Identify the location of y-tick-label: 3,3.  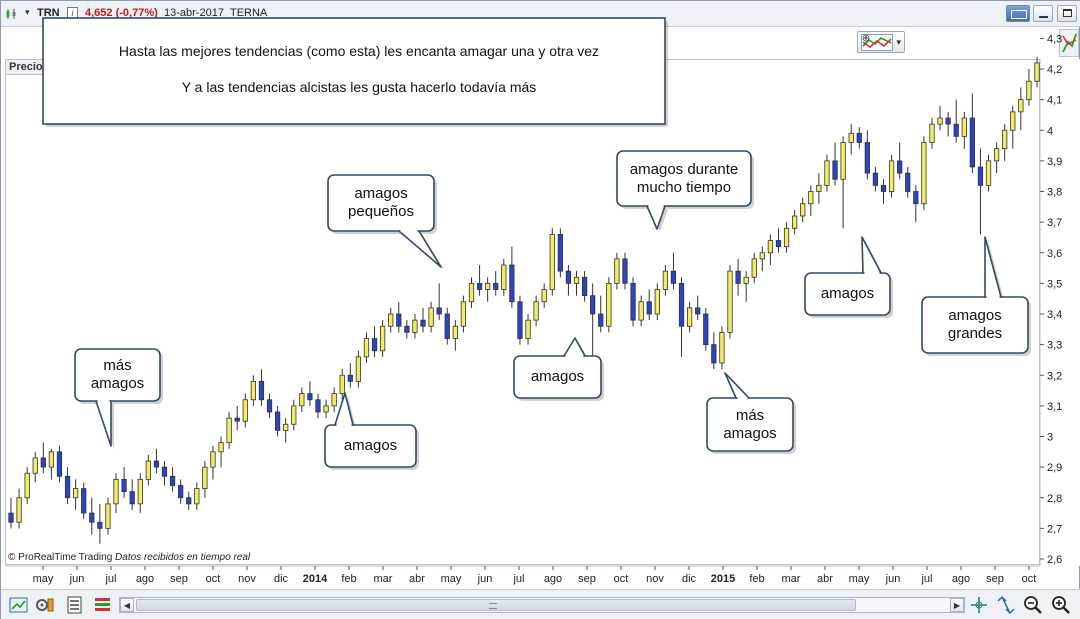
(1054, 346).